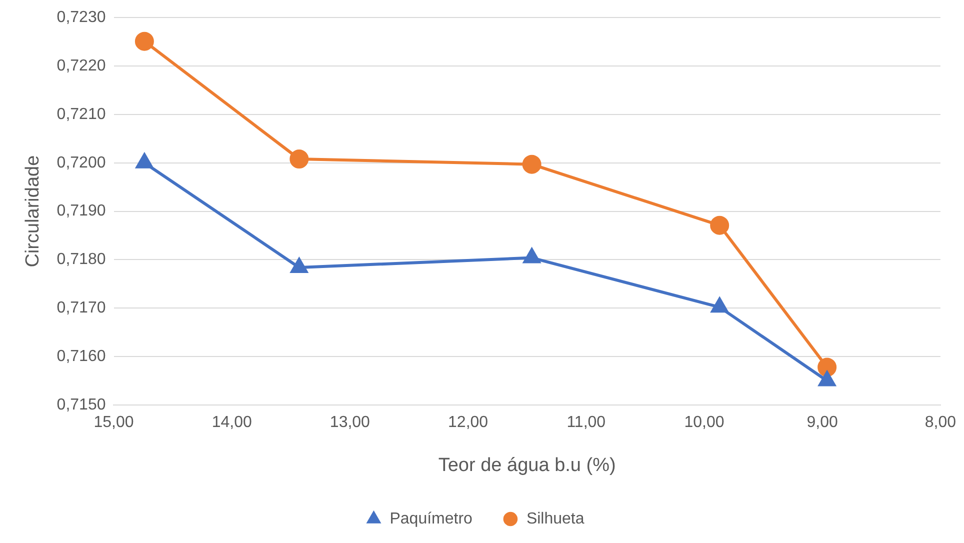 This screenshot has width=964, height=543. What do you see at coordinates (822, 423) in the screenshot?
I see `x-tick-label: 9,00` at bounding box center [822, 423].